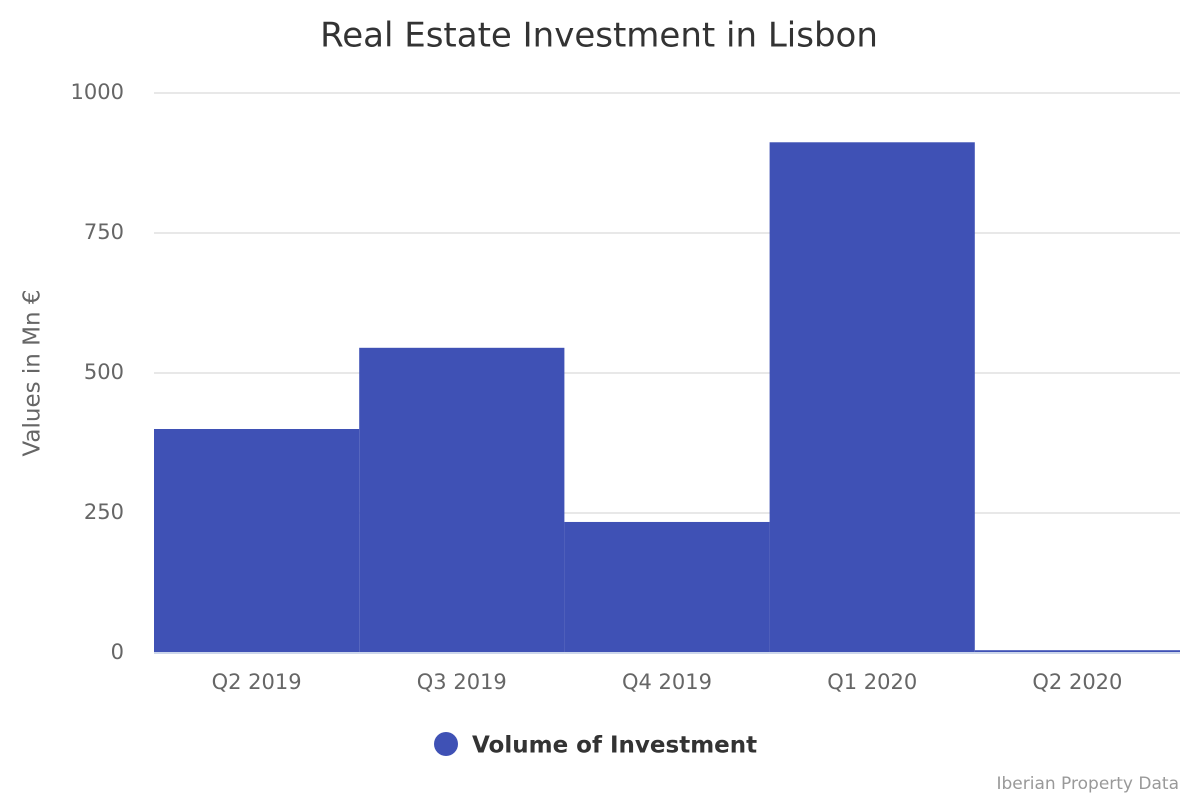 The image size is (1200, 800). I want to click on x-tick-label: Q2 2020, so click(1077, 682).